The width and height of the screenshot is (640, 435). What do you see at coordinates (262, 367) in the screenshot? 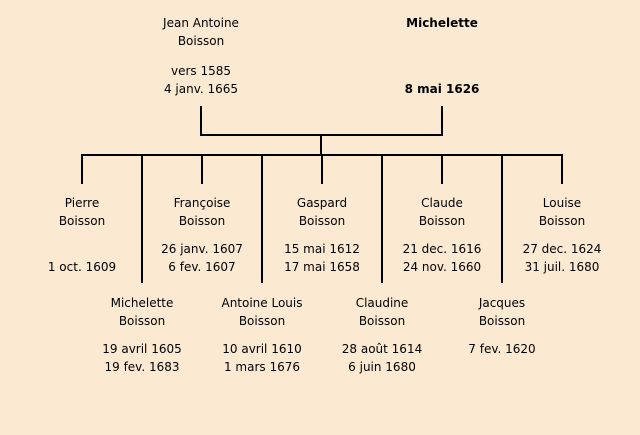
I see `person-date-line2: 1 mars 1676` at bounding box center [262, 367].